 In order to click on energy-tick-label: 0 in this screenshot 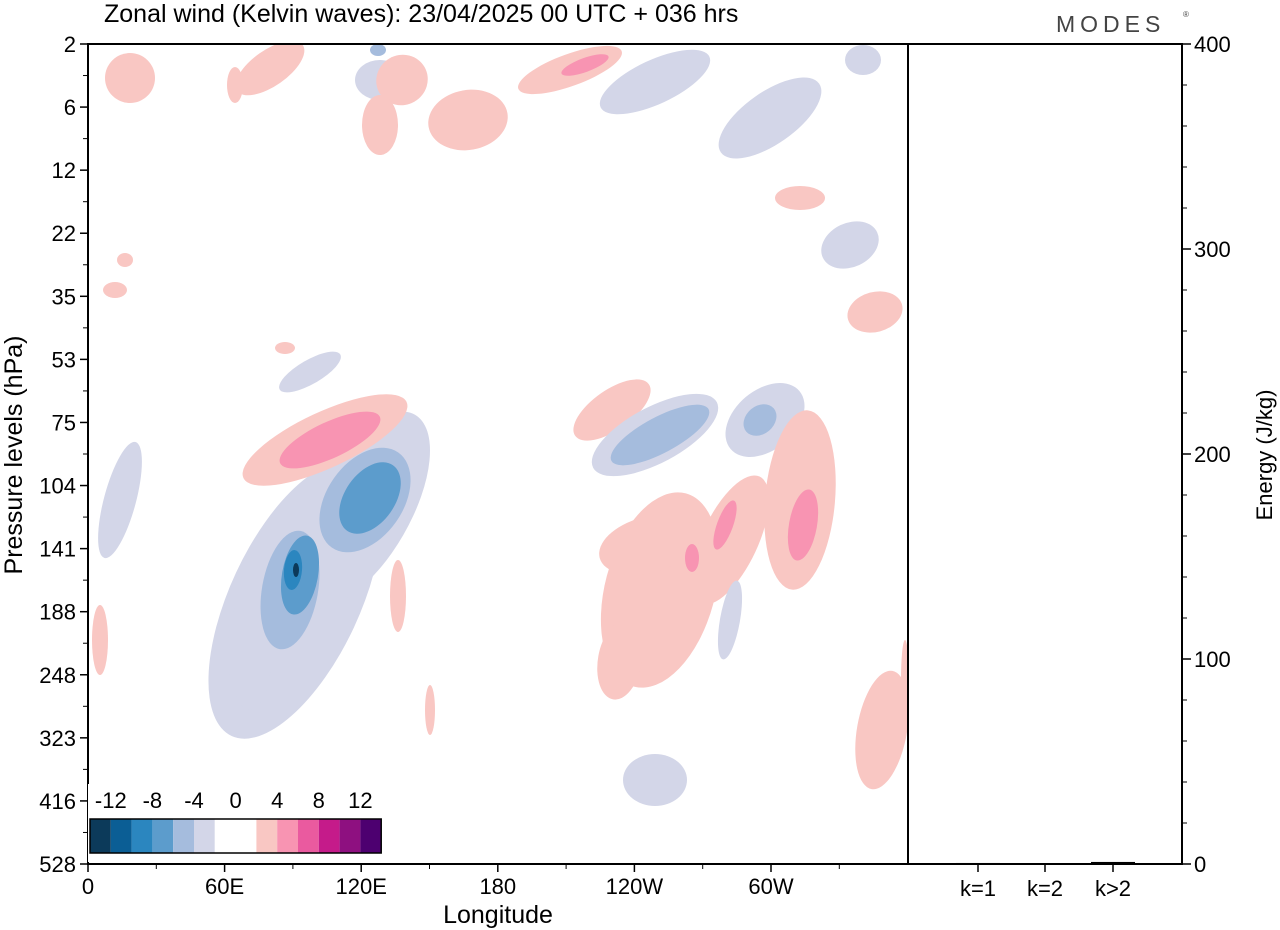, I will do `click(1200, 864)`.